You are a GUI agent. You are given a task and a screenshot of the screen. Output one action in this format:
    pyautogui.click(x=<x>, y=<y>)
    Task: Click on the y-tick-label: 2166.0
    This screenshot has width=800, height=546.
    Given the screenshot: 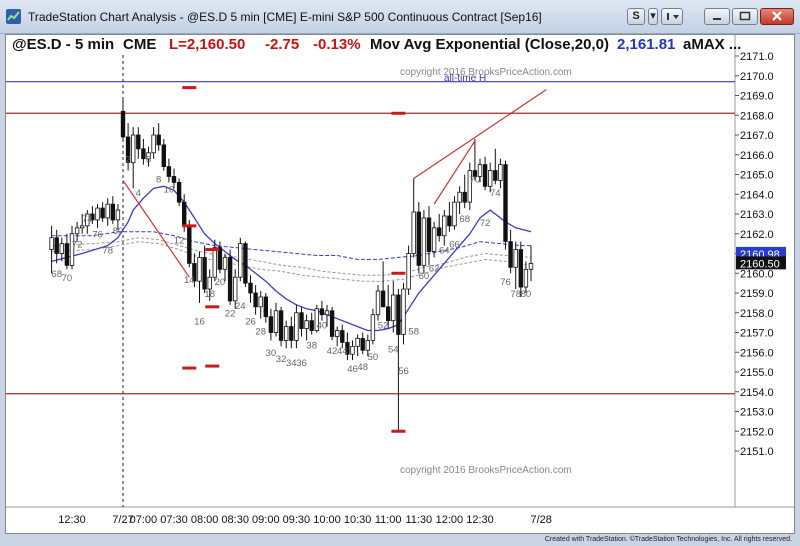 What is the action you would take?
    pyautogui.click(x=757, y=156)
    